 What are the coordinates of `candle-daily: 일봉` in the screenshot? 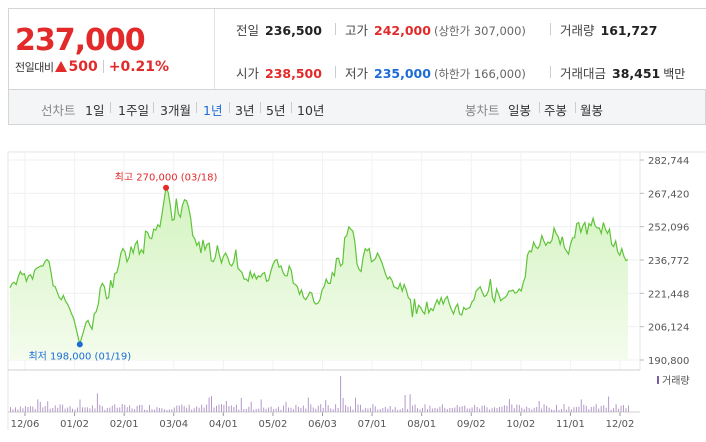 It's located at (520, 110).